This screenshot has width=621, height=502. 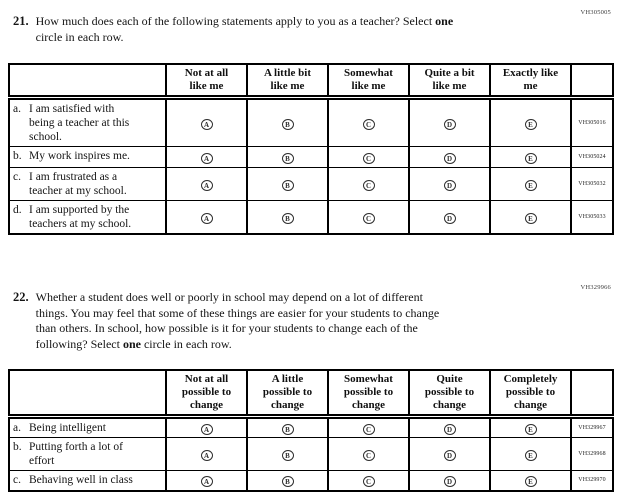 I want to click on item-code: VH305032, so click(x=592, y=183).